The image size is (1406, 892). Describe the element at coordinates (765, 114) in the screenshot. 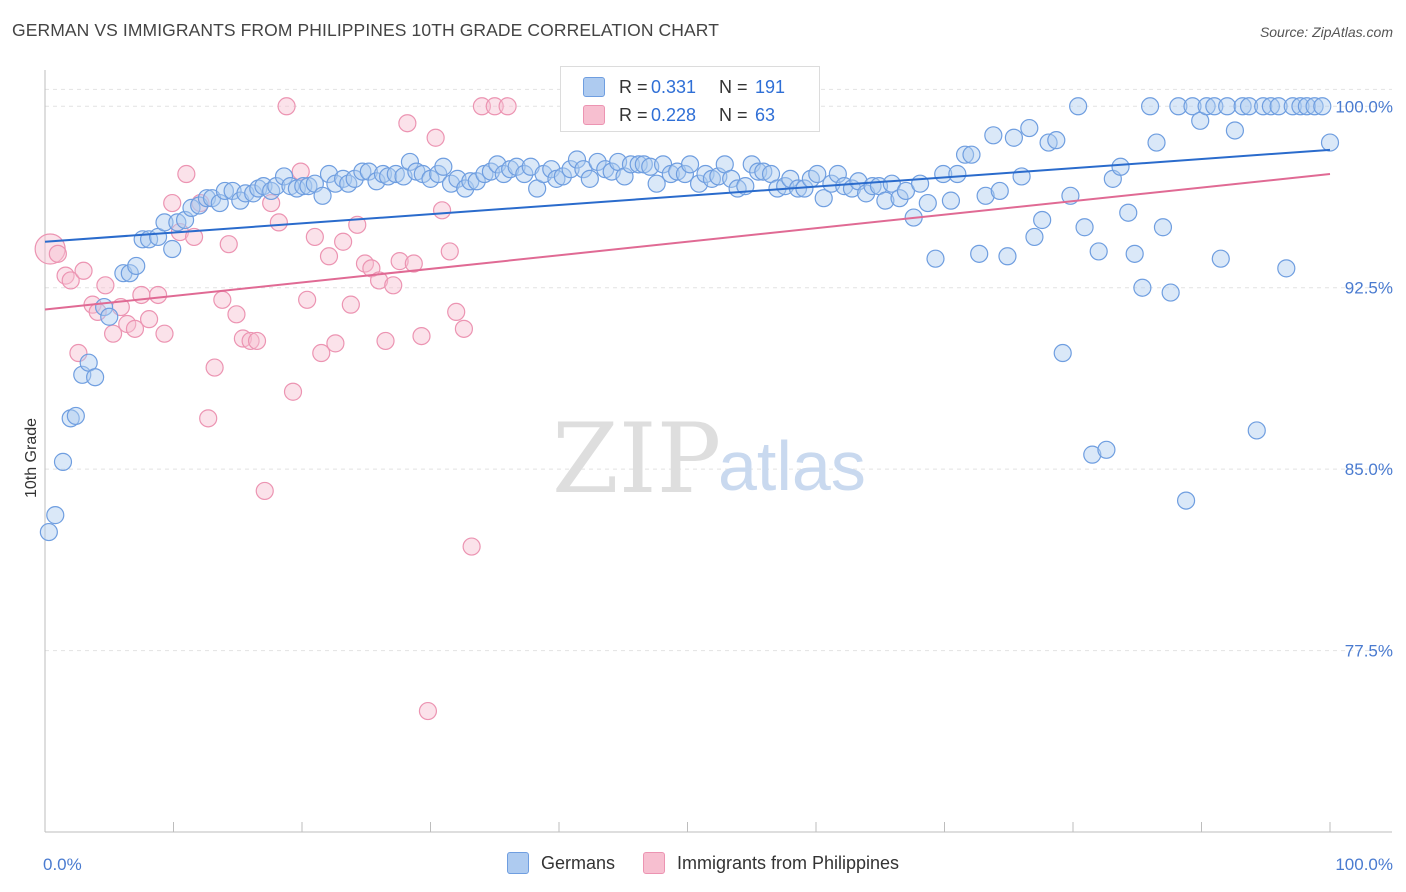

I see `n-value: 63` at that location.